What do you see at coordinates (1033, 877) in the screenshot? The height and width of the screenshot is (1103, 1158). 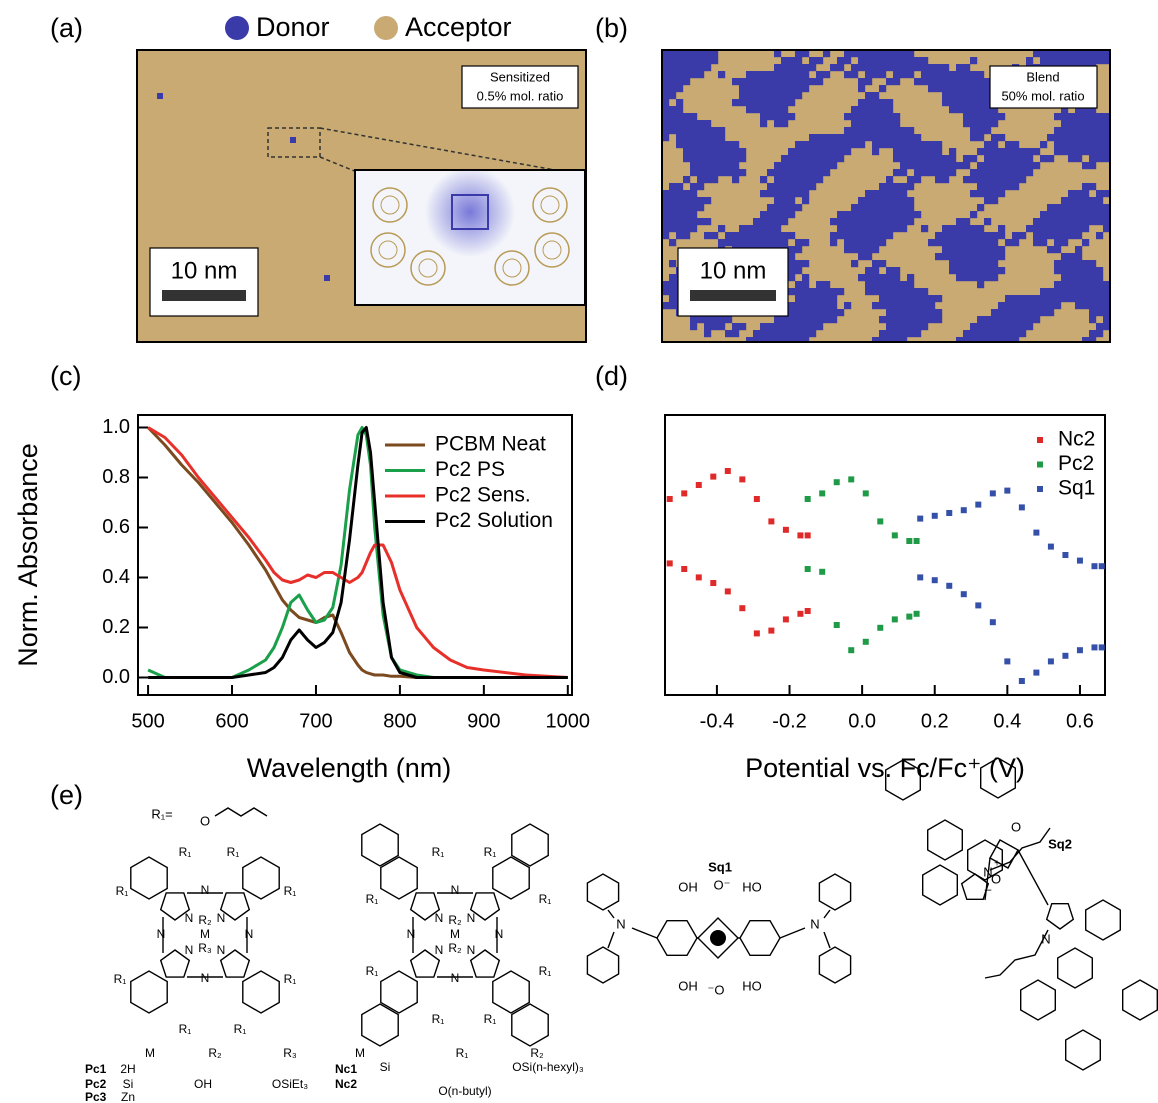 I see `bond` at bounding box center [1033, 877].